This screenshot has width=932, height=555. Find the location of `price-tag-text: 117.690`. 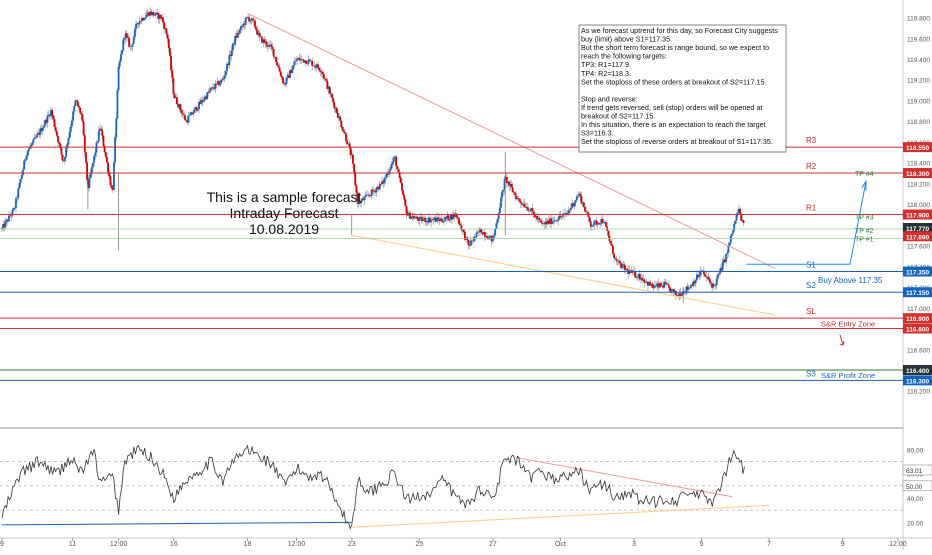

price-tag-text: 117.690 is located at coordinates (918, 237).